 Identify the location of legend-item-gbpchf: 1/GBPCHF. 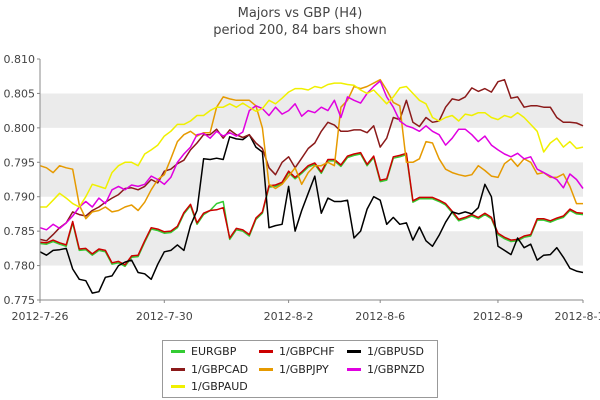
(297, 352).